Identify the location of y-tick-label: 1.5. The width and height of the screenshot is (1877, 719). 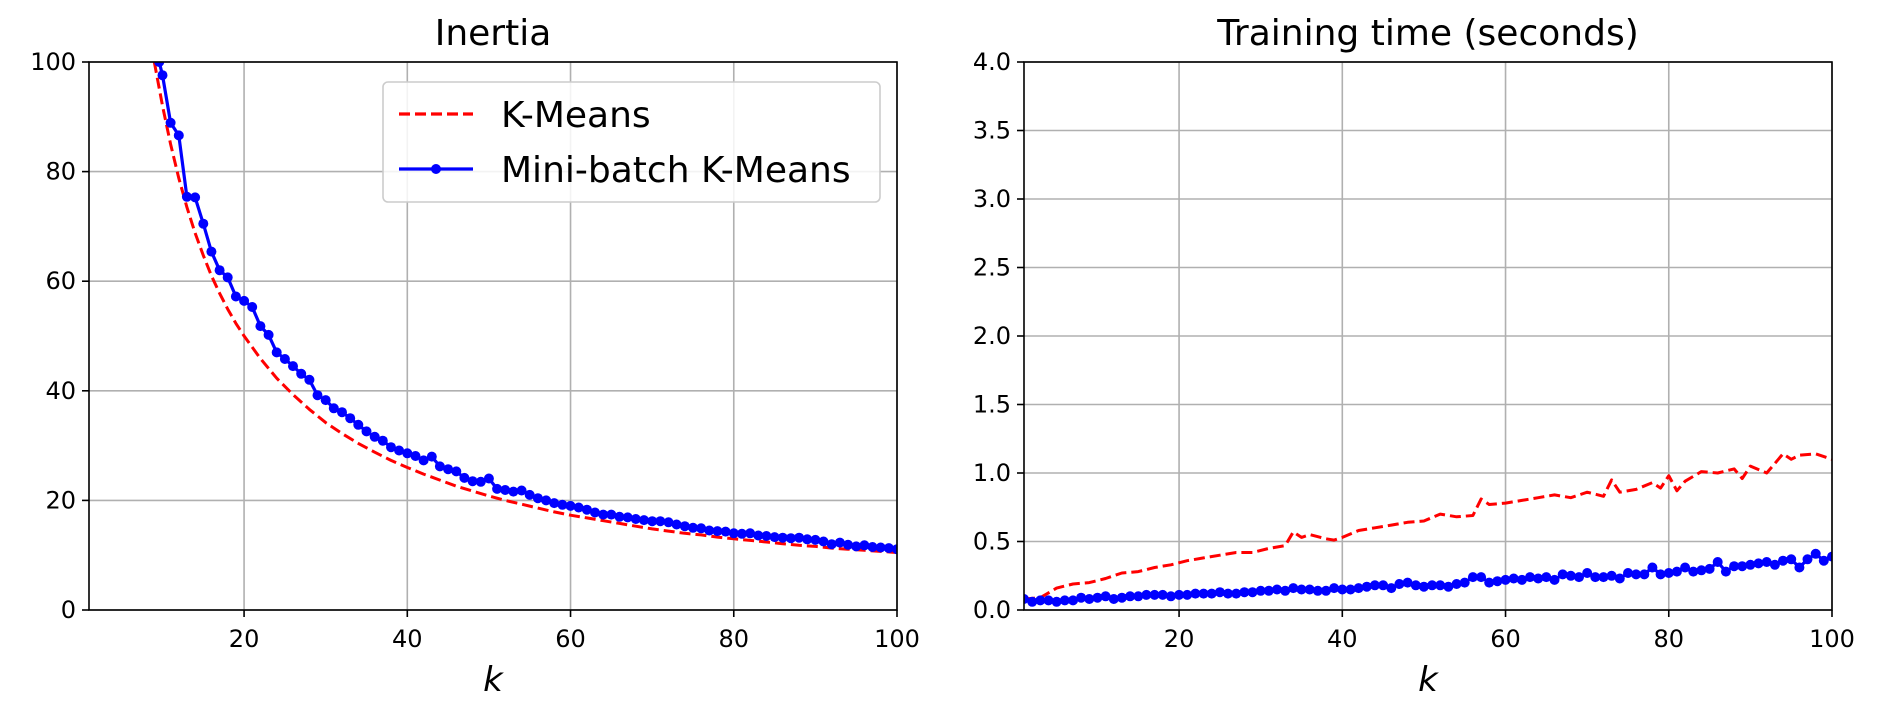
(992, 405).